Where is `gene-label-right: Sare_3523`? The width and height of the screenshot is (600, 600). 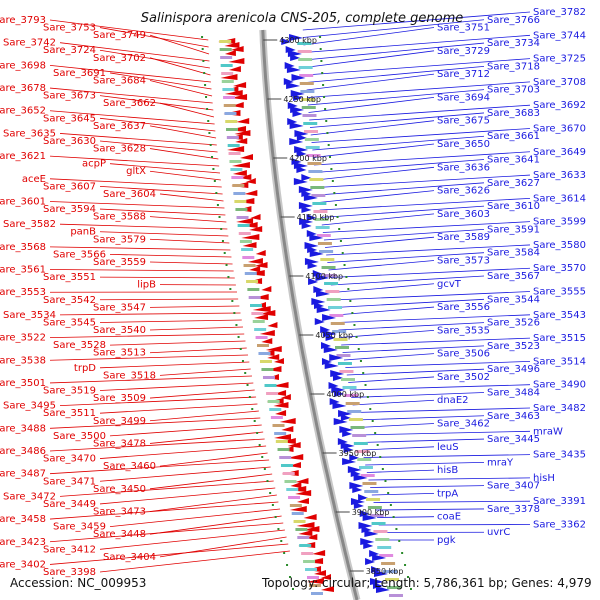
gene-label-right: Sare_3523 is located at coordinates (513, 346).